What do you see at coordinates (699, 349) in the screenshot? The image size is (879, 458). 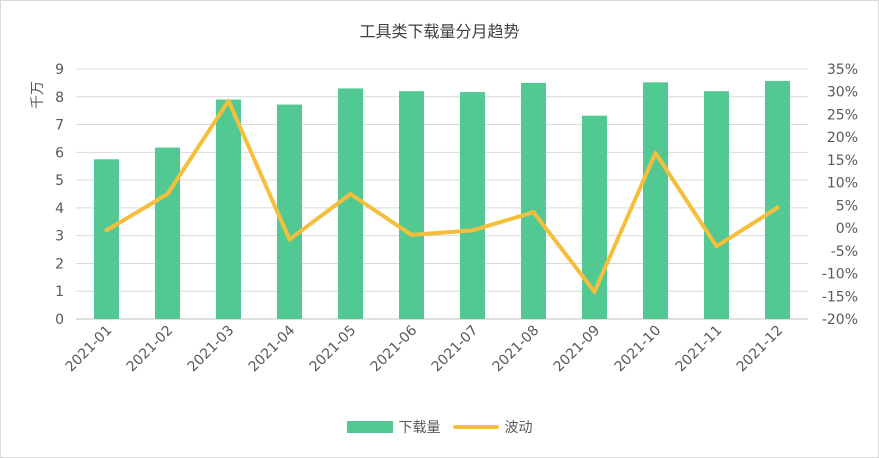 I see `x-tick-label: 2021-11` at bounding box center [699, 349].